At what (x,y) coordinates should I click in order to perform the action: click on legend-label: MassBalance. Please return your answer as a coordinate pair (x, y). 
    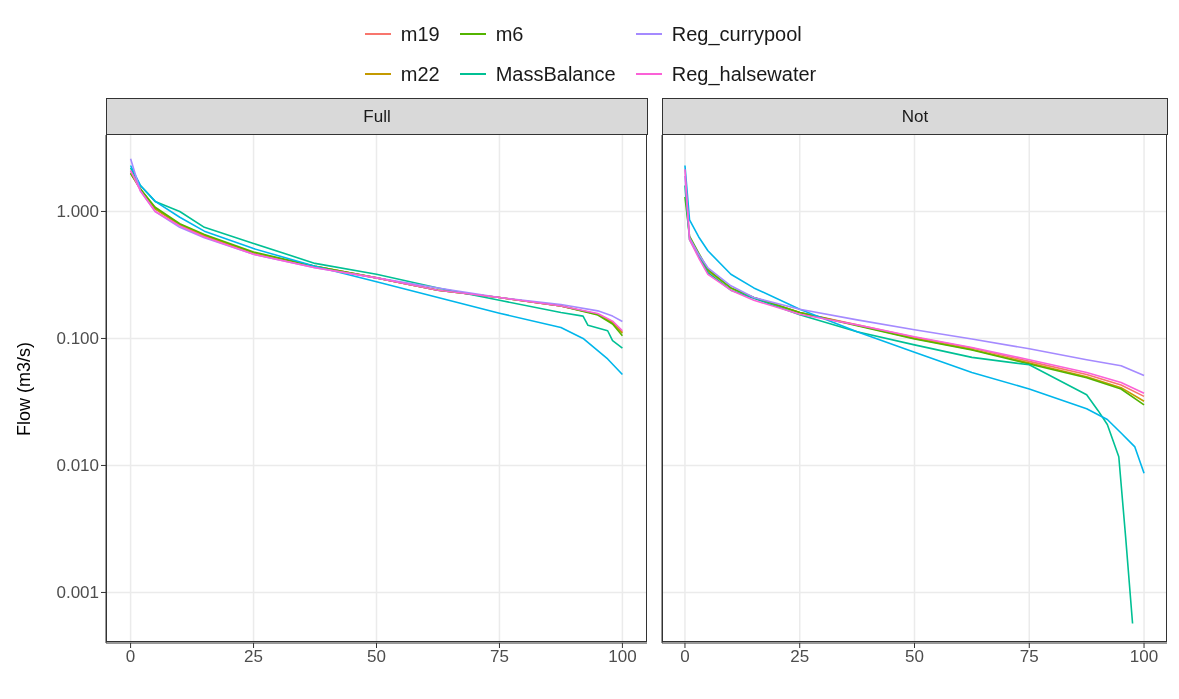
    Looking at the image, I should click on (555, 74).